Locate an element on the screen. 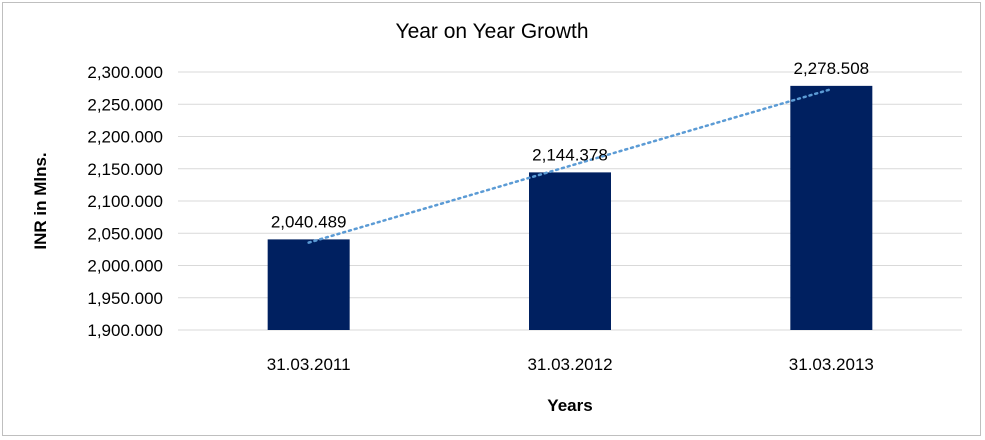 The image size is (985, 440). y-tick-label: 1,950.000 is located at coordinates (125, 298).